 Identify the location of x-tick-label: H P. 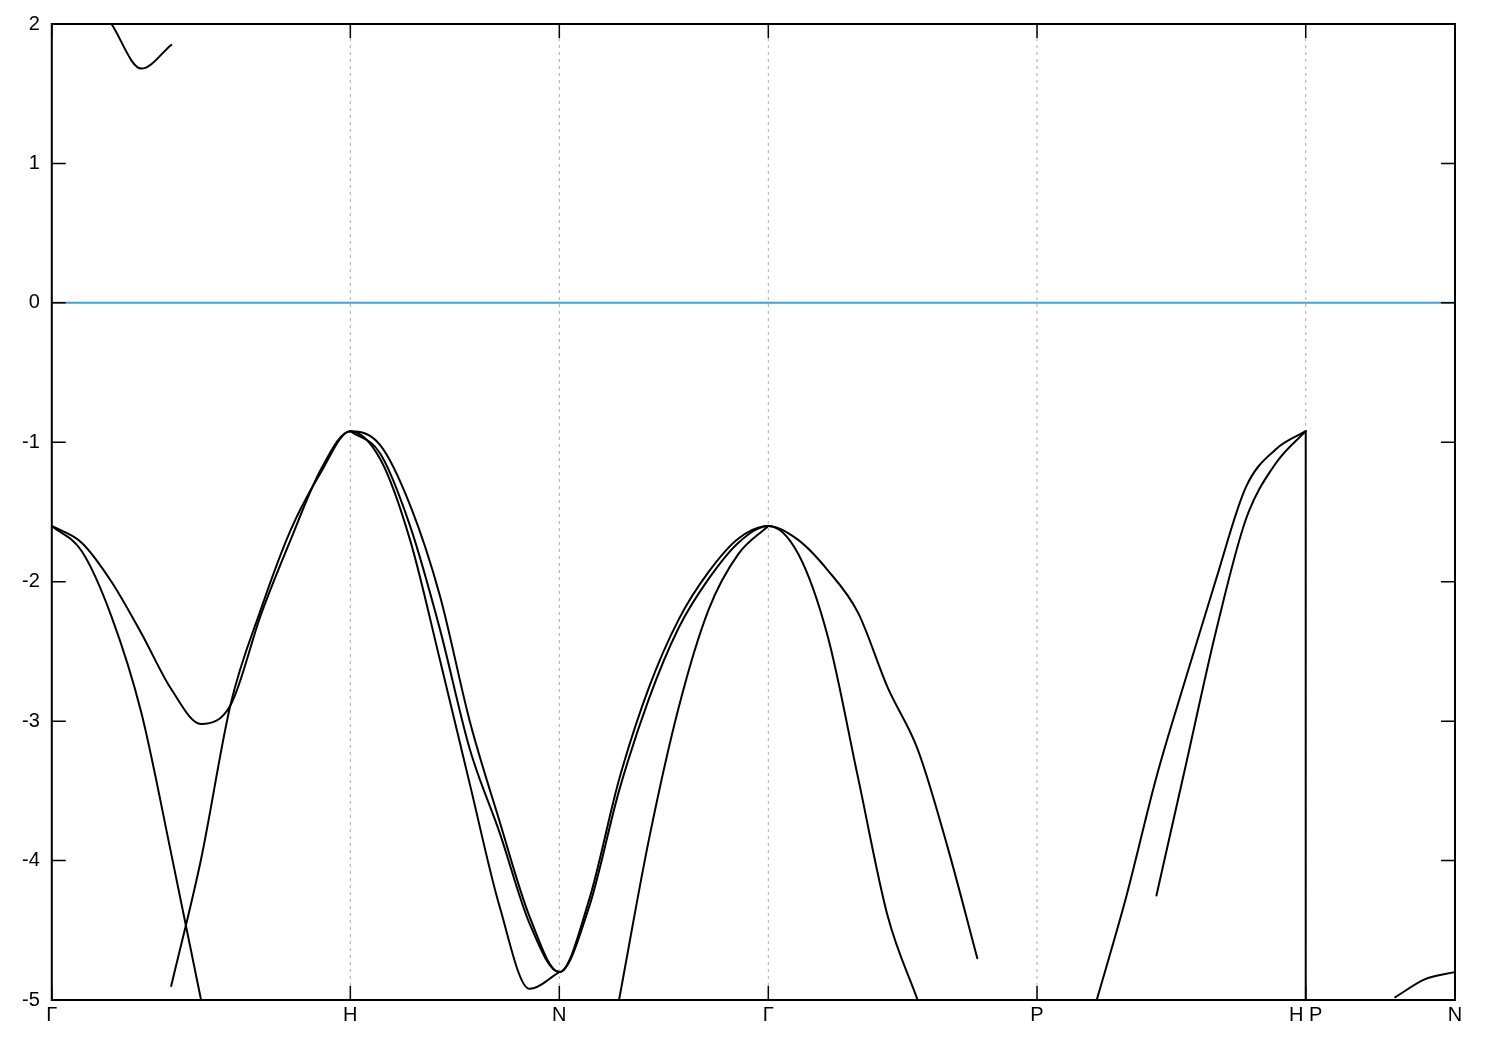
(1306, 1013).